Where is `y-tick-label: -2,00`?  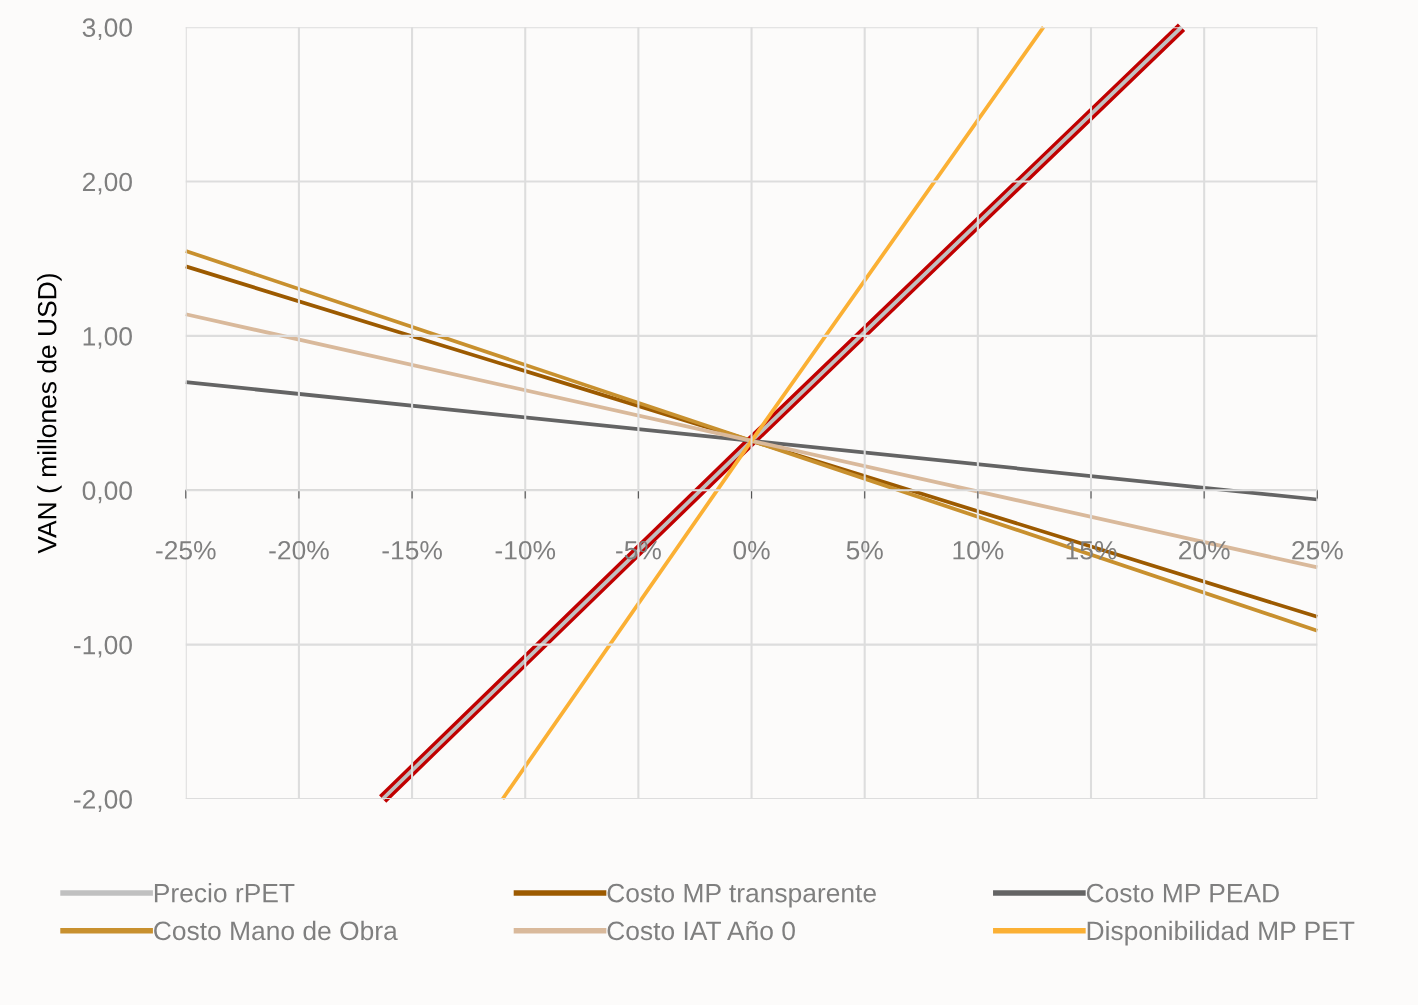 y-tick-label: -2,00 is located at coordinates (103, 801).